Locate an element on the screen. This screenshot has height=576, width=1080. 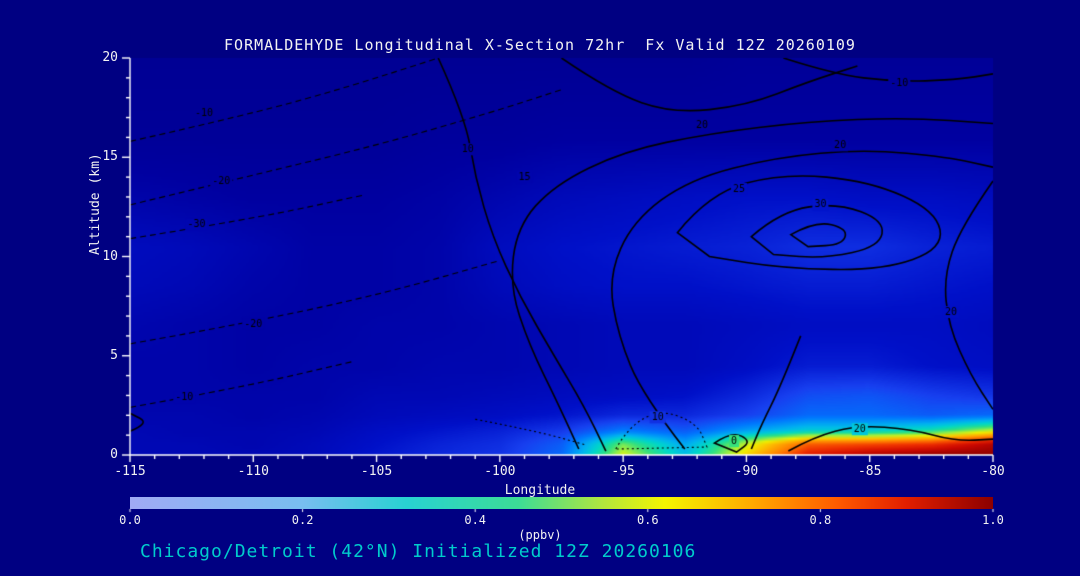
colorbar-tick-label: 0.4 is located at coordinates (475, 520).